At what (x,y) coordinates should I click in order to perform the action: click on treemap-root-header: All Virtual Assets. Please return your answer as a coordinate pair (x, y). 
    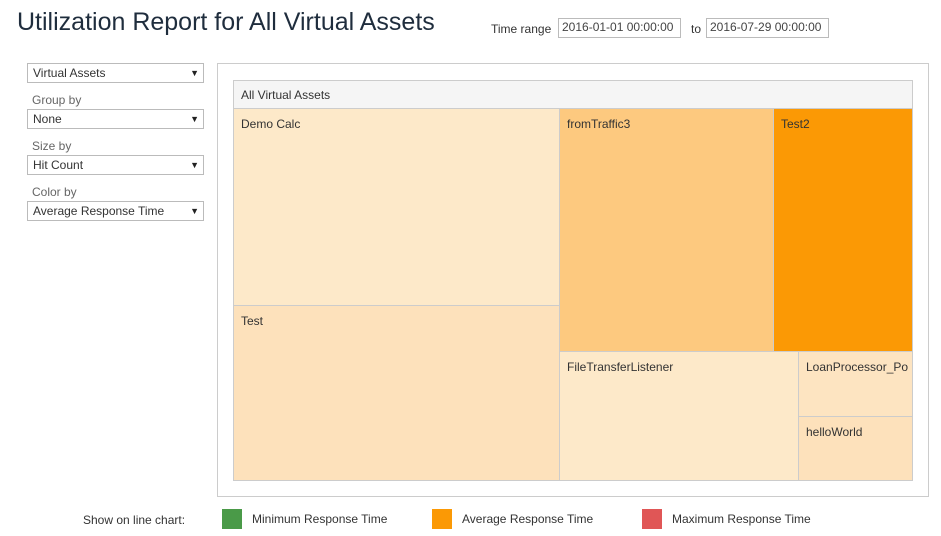
    Looking at the image, I should click on (573, 94).